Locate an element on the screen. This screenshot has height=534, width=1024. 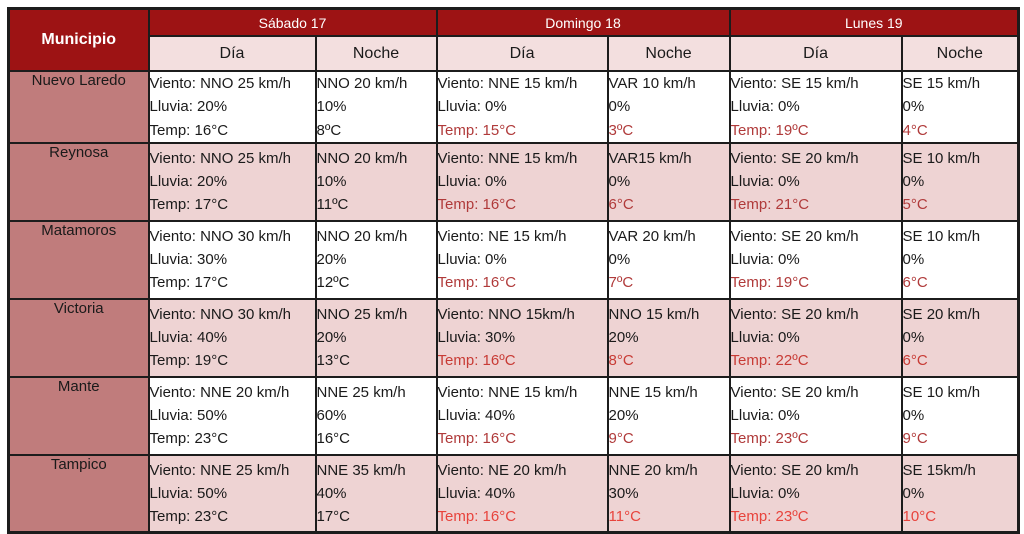
forecast-cell-lunes-noche: SE 15 km/h 0% 4°C is located at coordinates (960, 107).